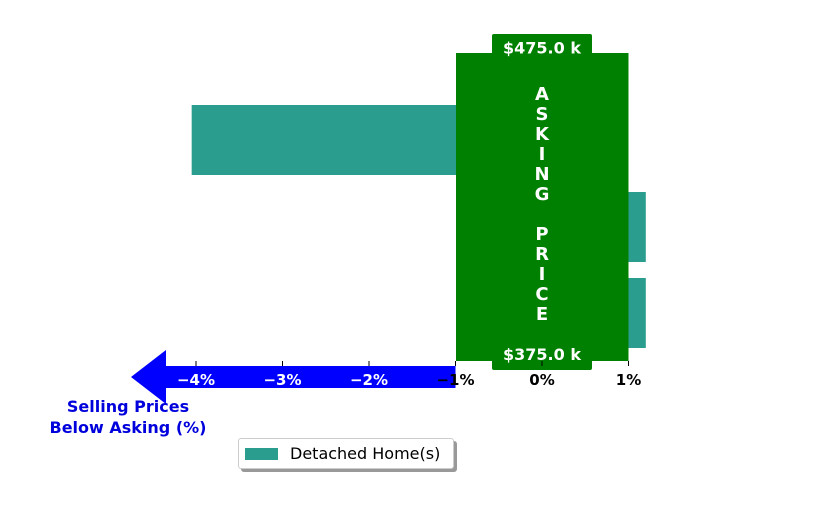 This screenshot has width=834, height=509. Describe the element at coordinates (542, 94) in the screenshot. I see `asking-price-letter: A` at that location.